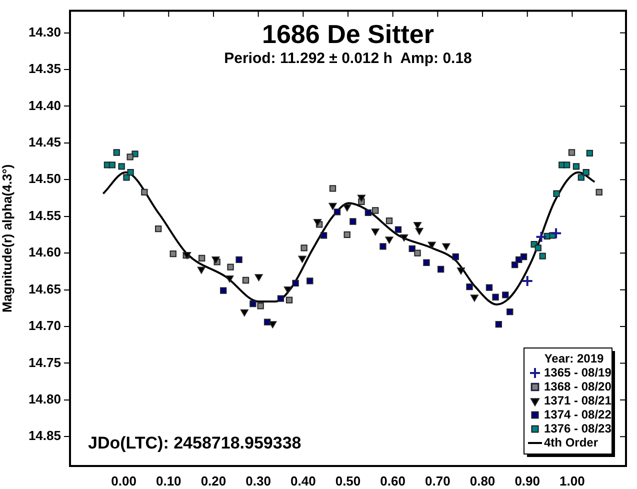 The image size is (637, 489). What do you see at coordinates (303, 480) in the screenshot?
I see `x-tick-label: 0.40` at bounding box center [303, 480].